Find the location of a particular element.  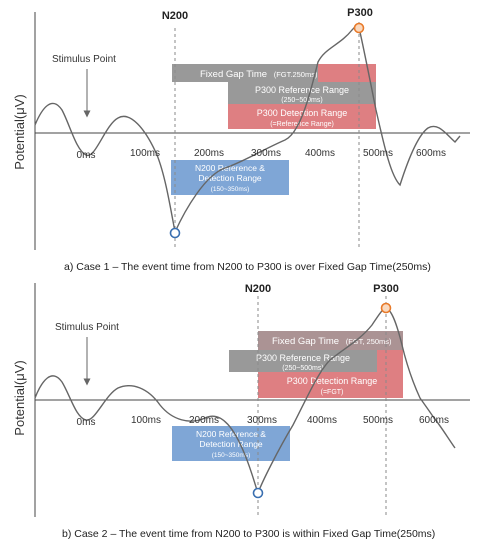

n200-reference-box is located at coordinates (231, 443).